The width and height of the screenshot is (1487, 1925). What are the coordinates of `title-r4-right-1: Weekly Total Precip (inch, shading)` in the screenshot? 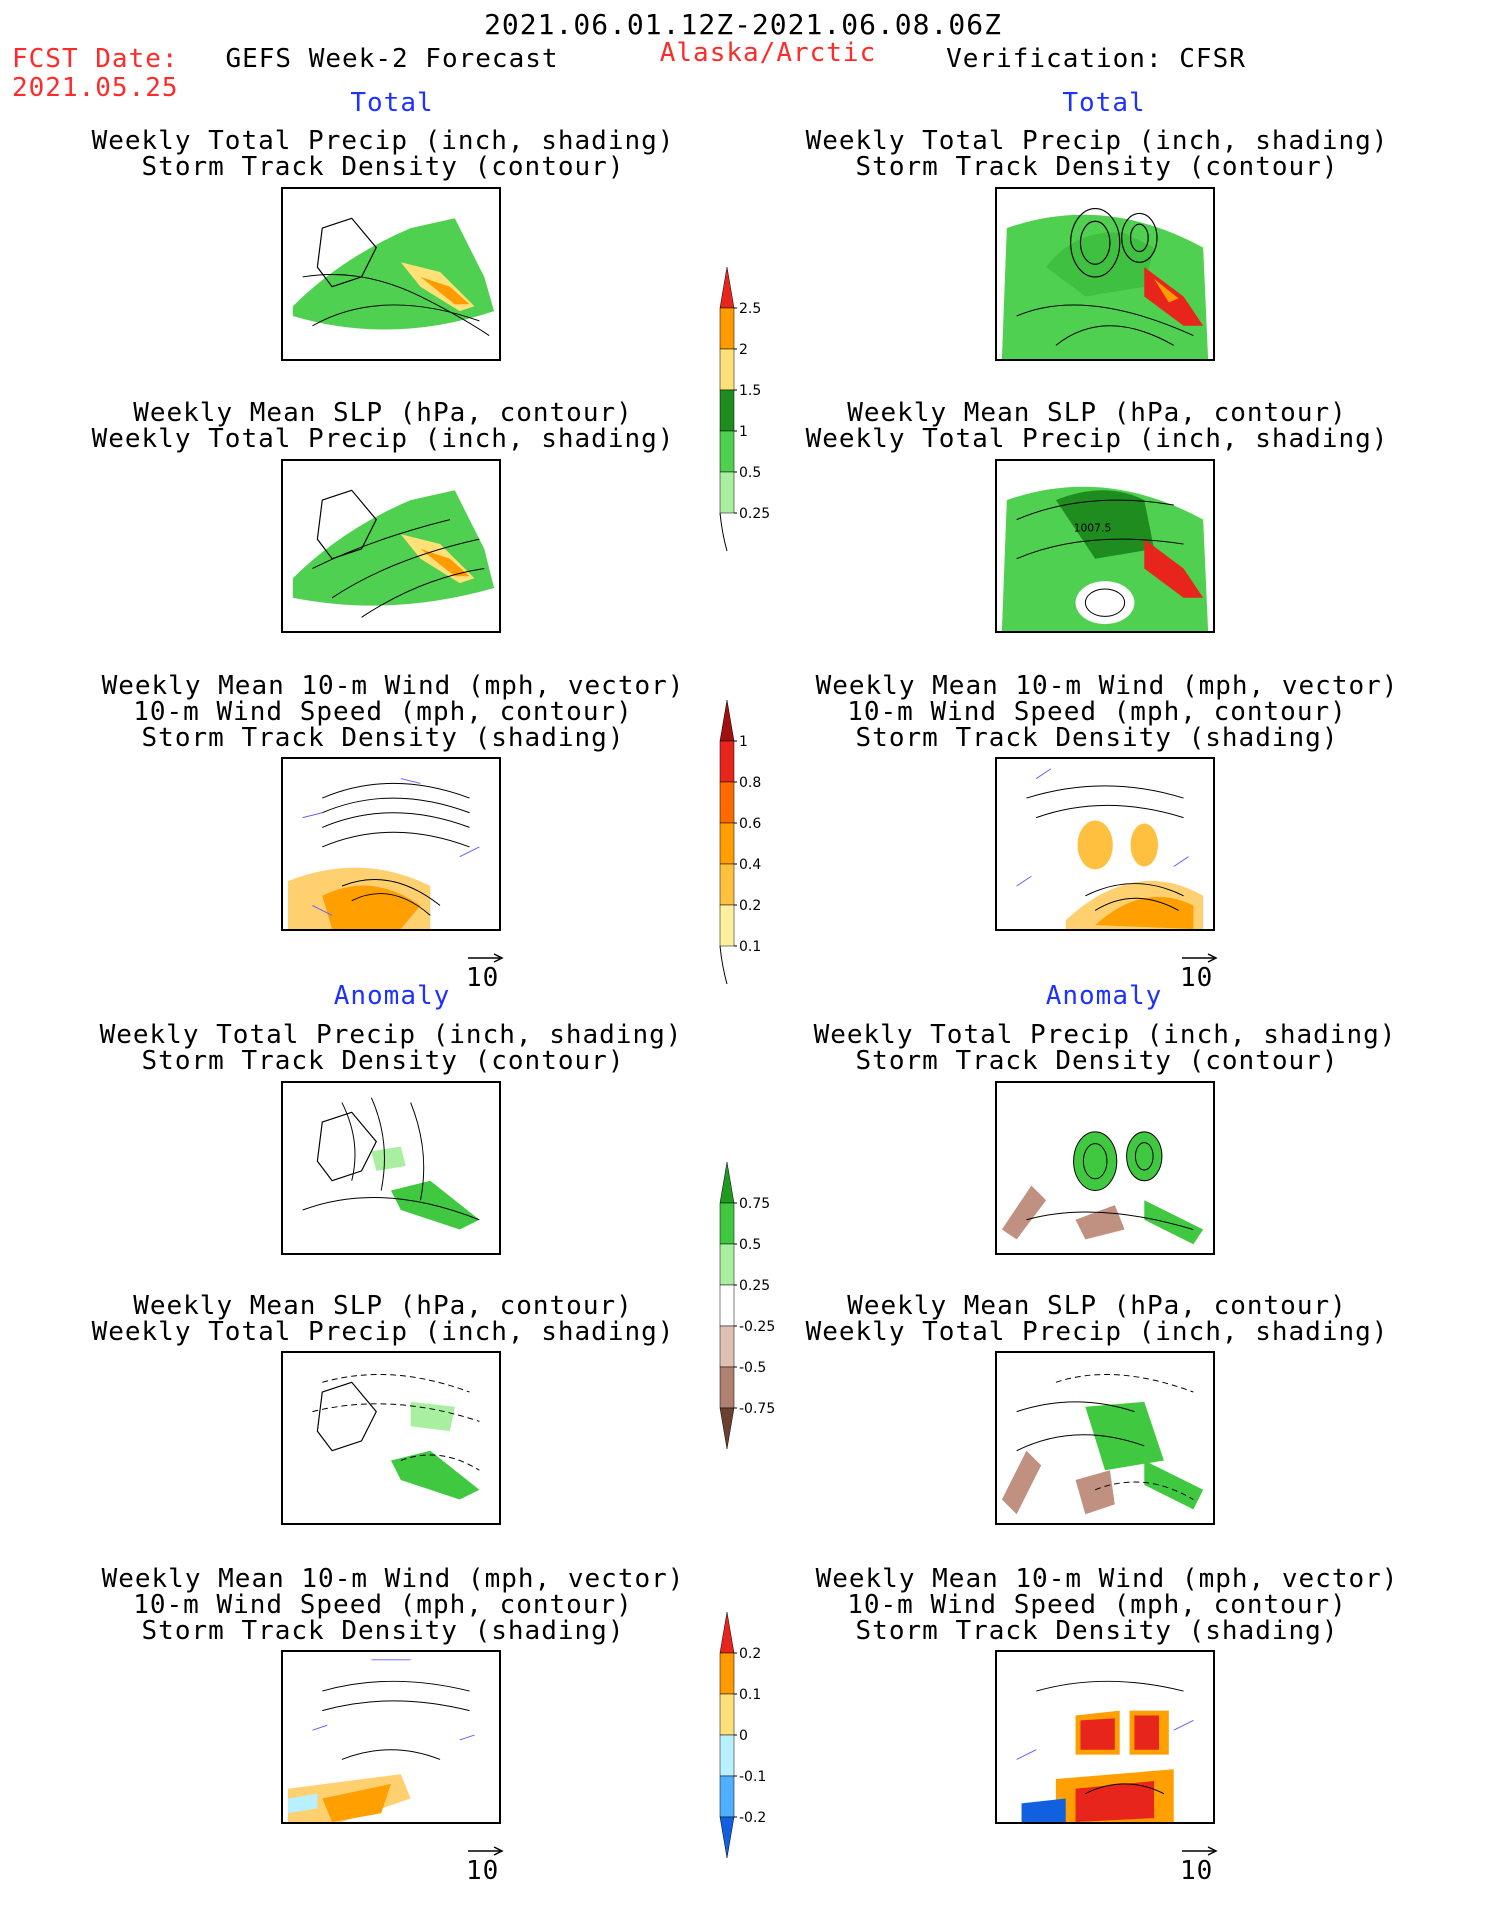 It's located at (1105, 1035).